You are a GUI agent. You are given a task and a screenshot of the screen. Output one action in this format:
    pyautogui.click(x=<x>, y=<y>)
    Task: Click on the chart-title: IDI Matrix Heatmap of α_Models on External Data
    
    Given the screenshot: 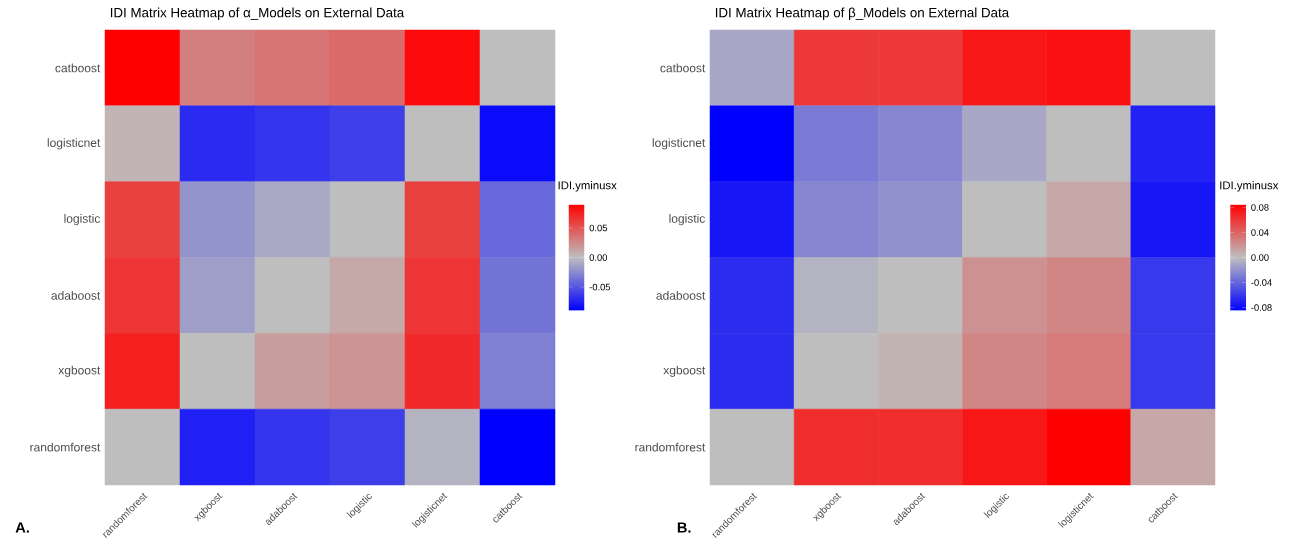 What is the action you would take?
    pyautogui.click(x=257, y=13)
    